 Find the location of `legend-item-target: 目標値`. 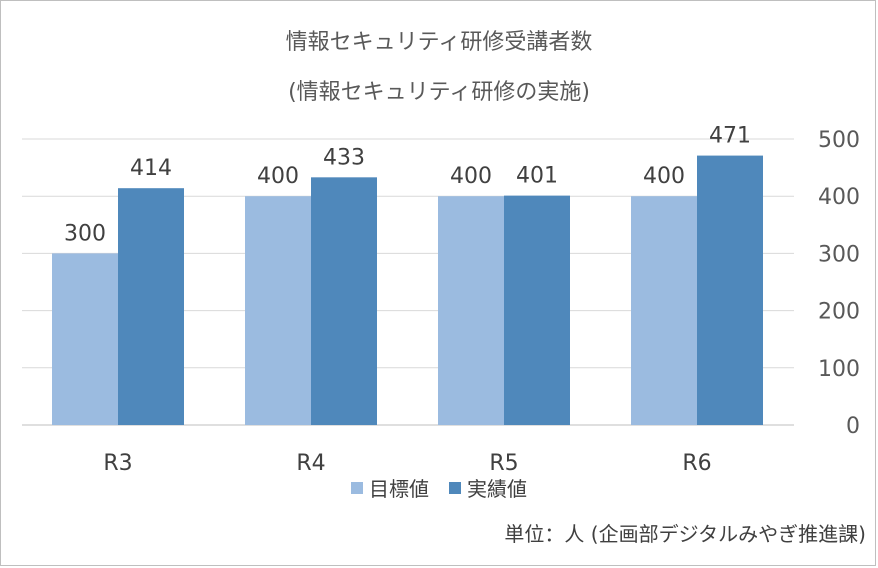

legend-item-target: 目標値 is located at coordinates (390, 487).